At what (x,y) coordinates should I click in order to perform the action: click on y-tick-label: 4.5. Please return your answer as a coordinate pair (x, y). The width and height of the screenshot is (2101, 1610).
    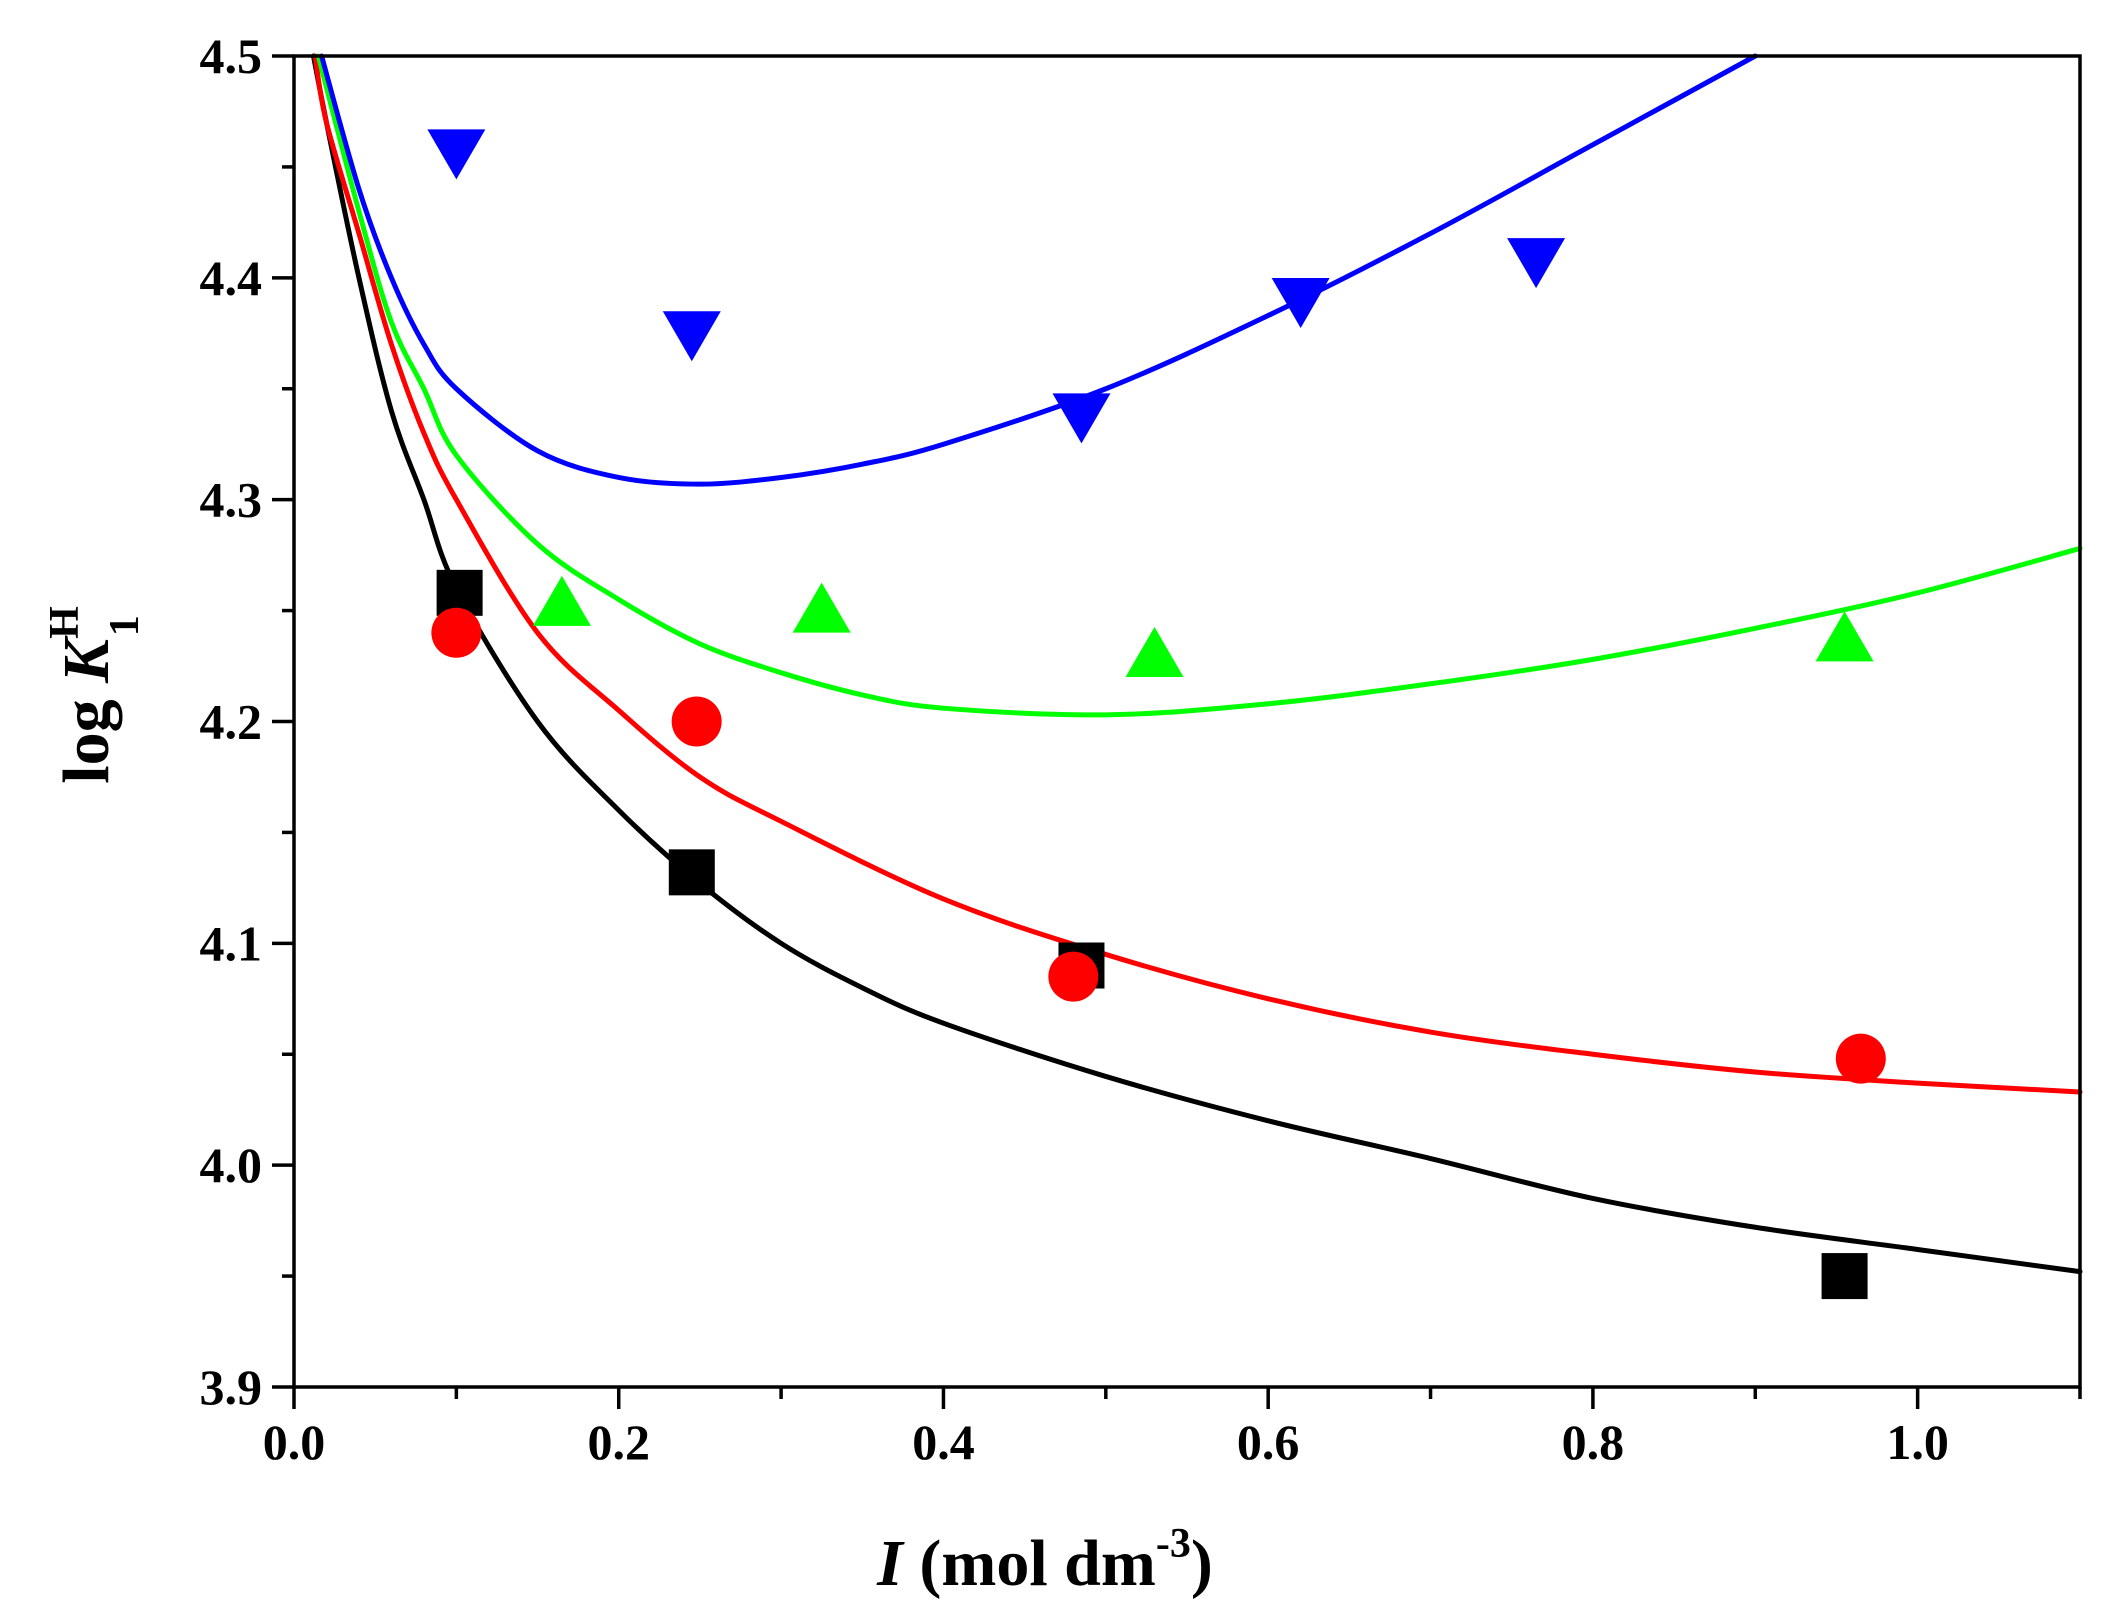
    Looking at the image, I should click on (231, 56).